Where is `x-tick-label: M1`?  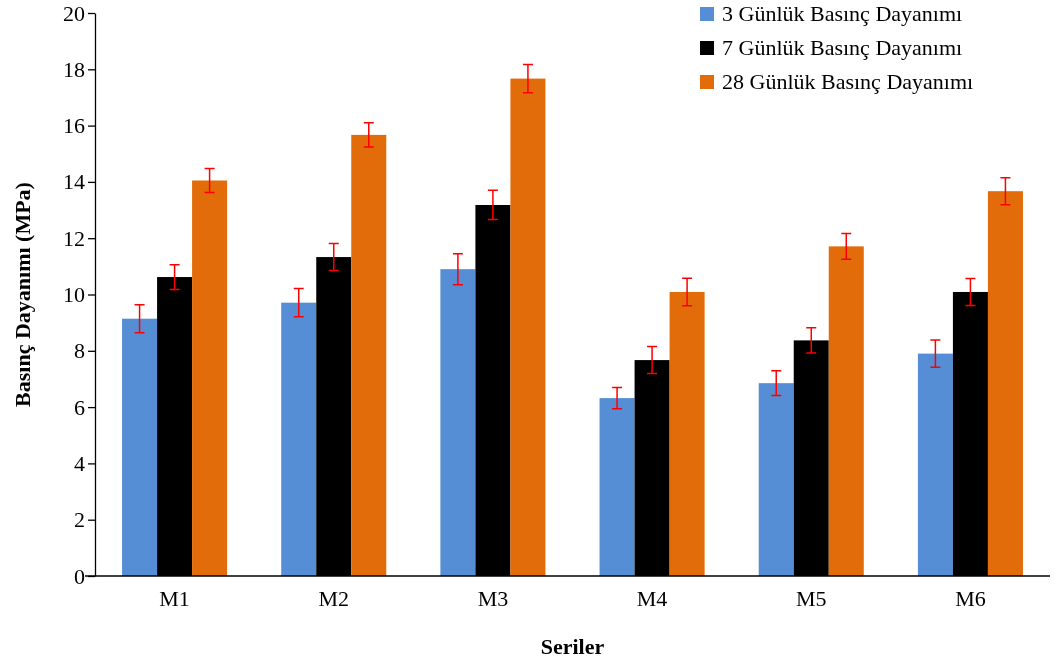
x-tick-label: M1 is located at coordinates (174, 598).